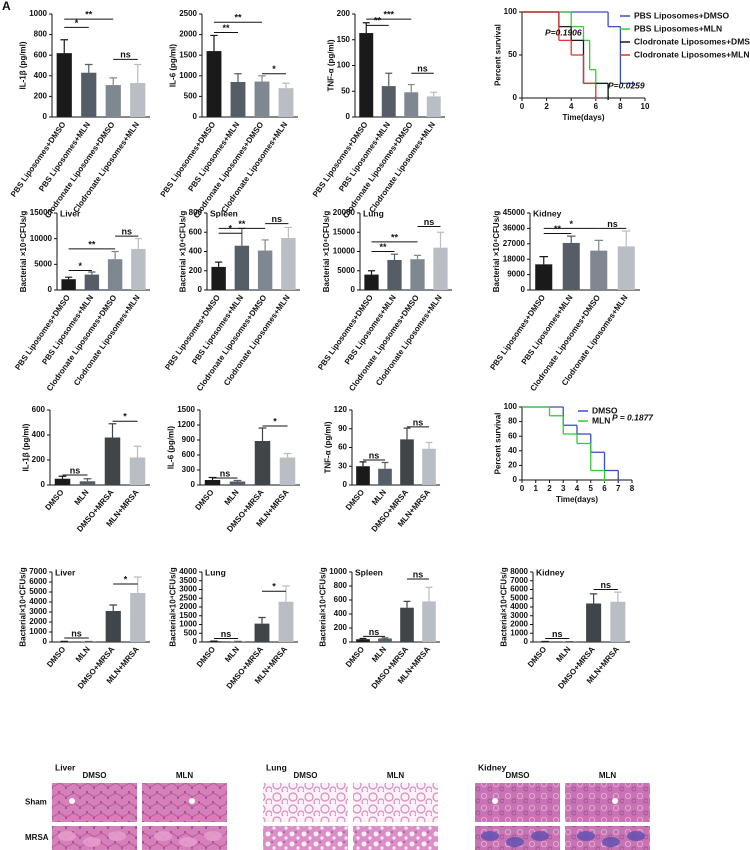 Image resolution: width=750 pixels, height=850 pixels. I want to click on legend-label: PBS Liposomes+DMSO, so click(682, 15).